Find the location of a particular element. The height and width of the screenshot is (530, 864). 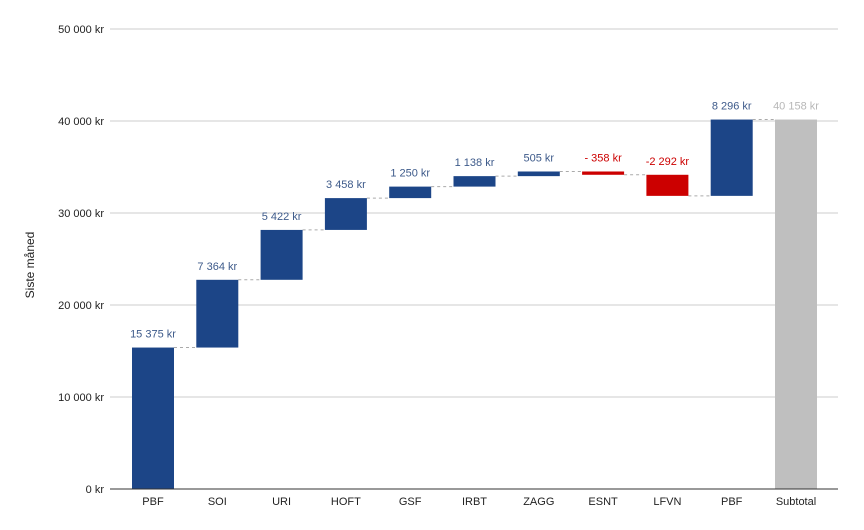

data-label: -2 292 kr is located at coordinates (668, 162).